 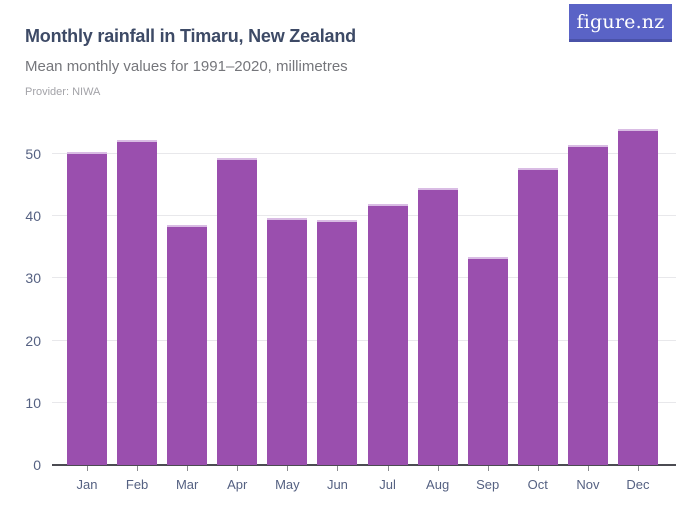 I want to click on x-axis-label-apr: Apr, so click(x=237, y=484).